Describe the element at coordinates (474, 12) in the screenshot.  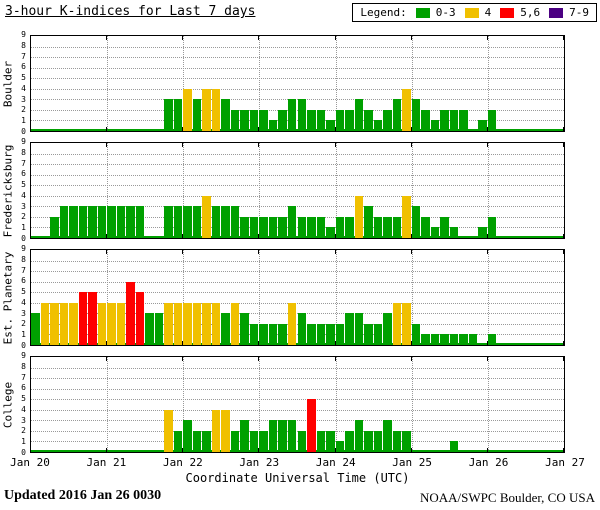
I see `legend: Legend: 0-3 4 5,6 7-9` at that location.